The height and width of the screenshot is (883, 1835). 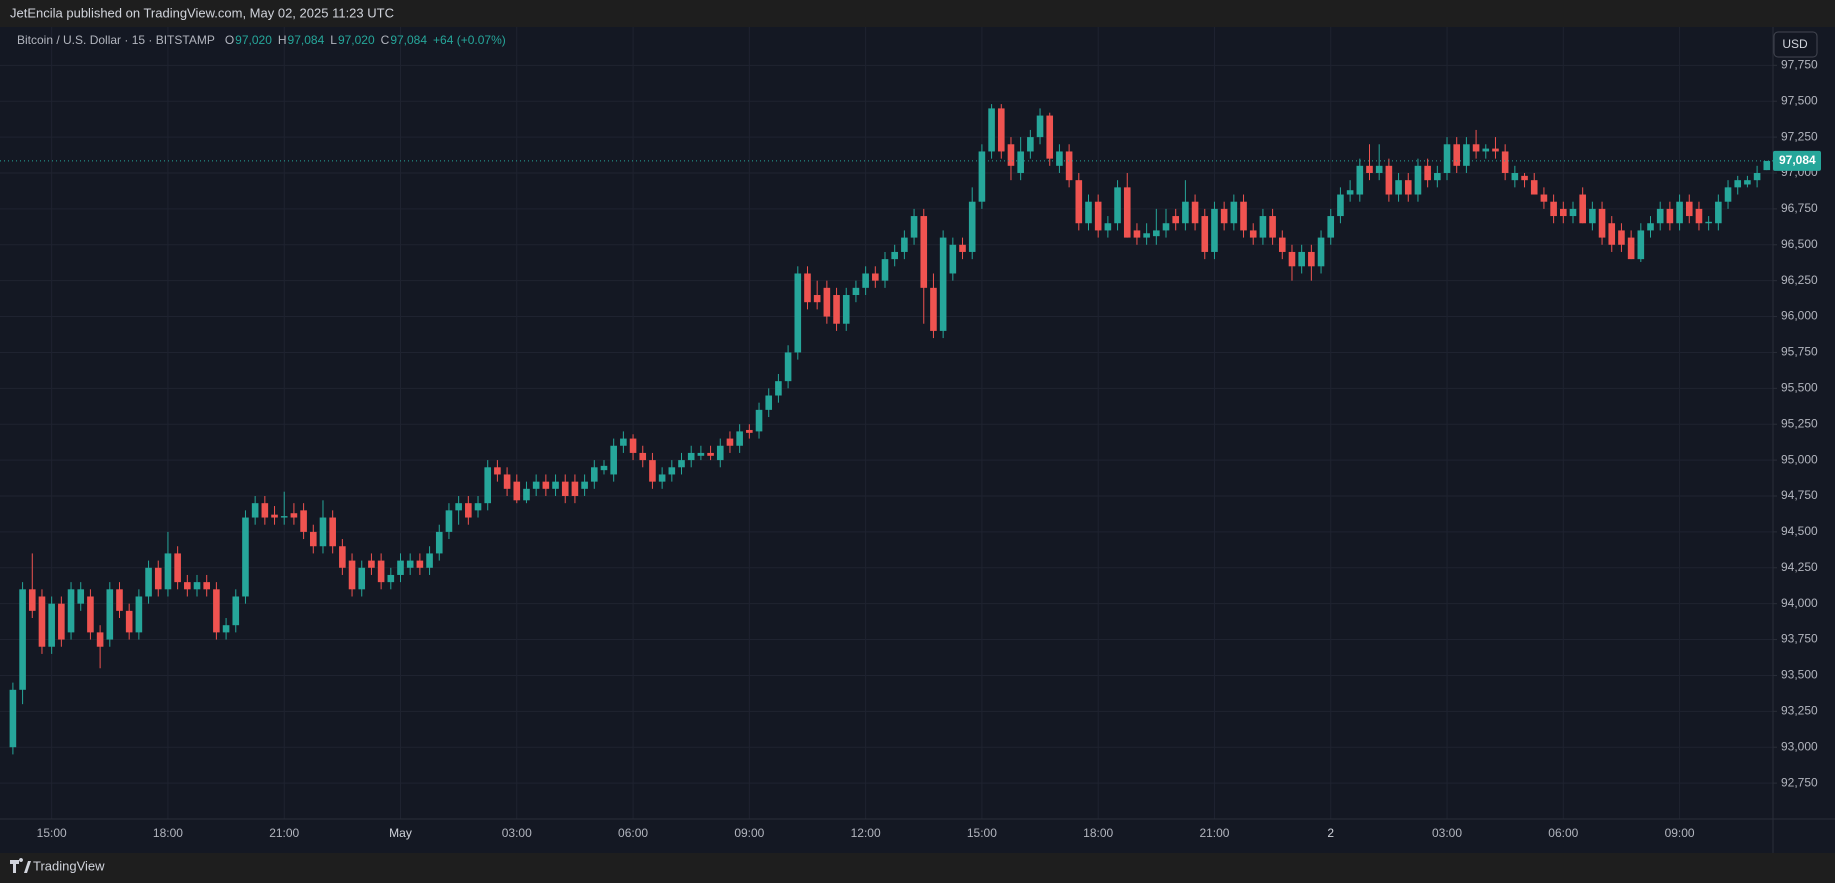 I want to click on currency-button, so click(x=1795, y=44).